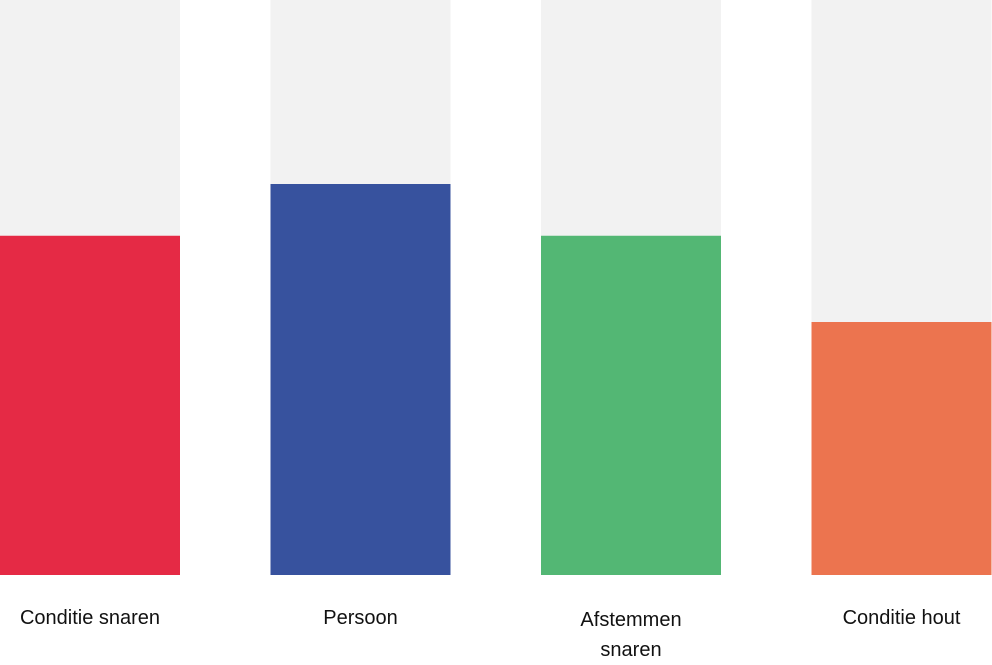 Image resolution: width=992 pixels, height=665 pixels. Describe the element at coordinates (92, 618) in the screenshot. I see `category-label: Conditie snaren` at that location.